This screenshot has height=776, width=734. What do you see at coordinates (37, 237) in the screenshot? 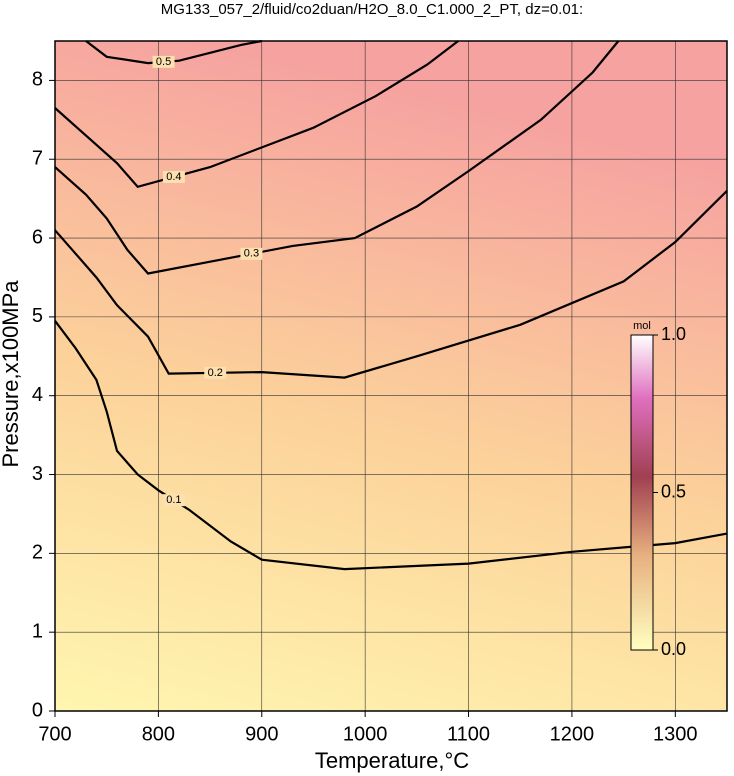
I see `y-tick-label: 6` at bounding box center [37, 237].